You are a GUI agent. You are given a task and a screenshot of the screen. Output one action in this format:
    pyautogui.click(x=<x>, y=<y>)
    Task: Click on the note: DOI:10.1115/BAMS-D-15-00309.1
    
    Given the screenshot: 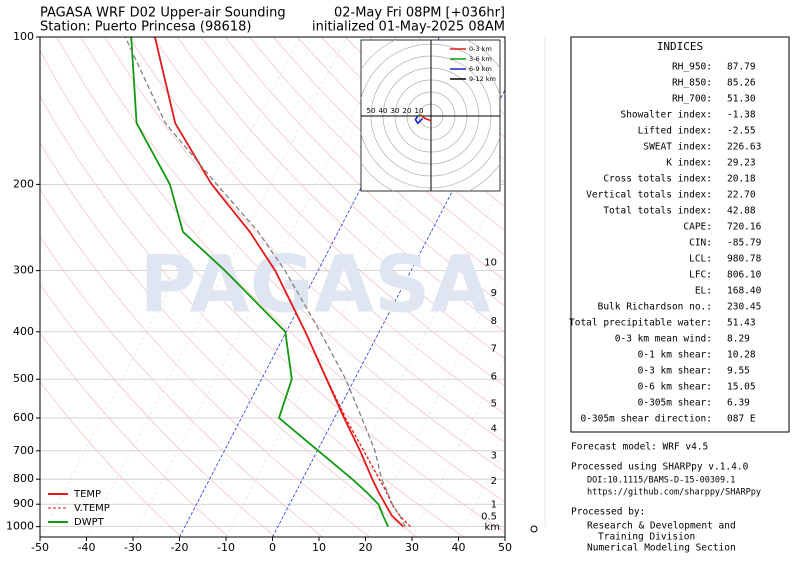 What is the action you would take?
    pyautogui.click(x=661, y=481)
    